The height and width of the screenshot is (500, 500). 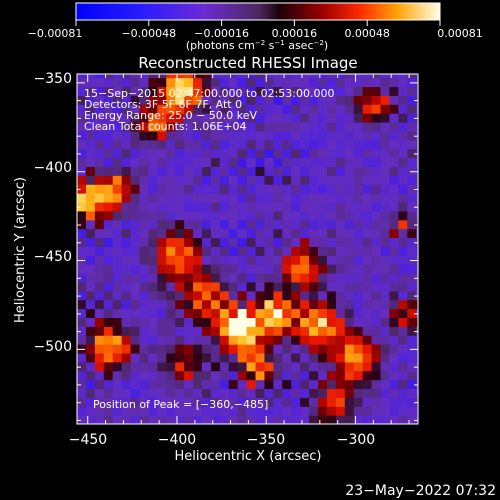 I want to click on colorbar-unit-label: (photons cm−2 s−1 asec−2), so click(x=257, y=45).